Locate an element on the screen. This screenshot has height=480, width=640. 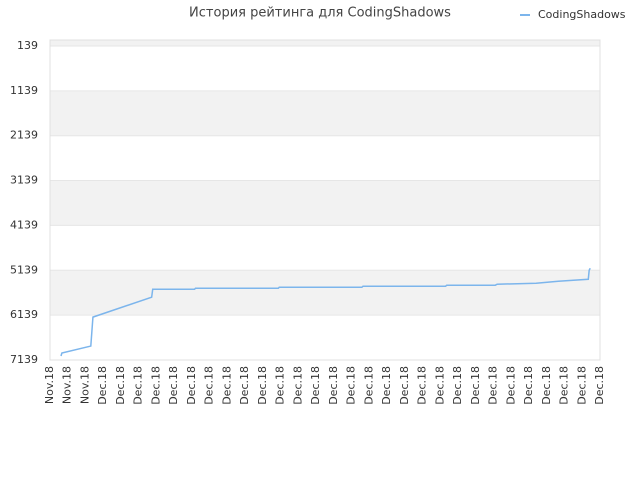
legend-label: CodingShadows is located at coordinates (582, 14).